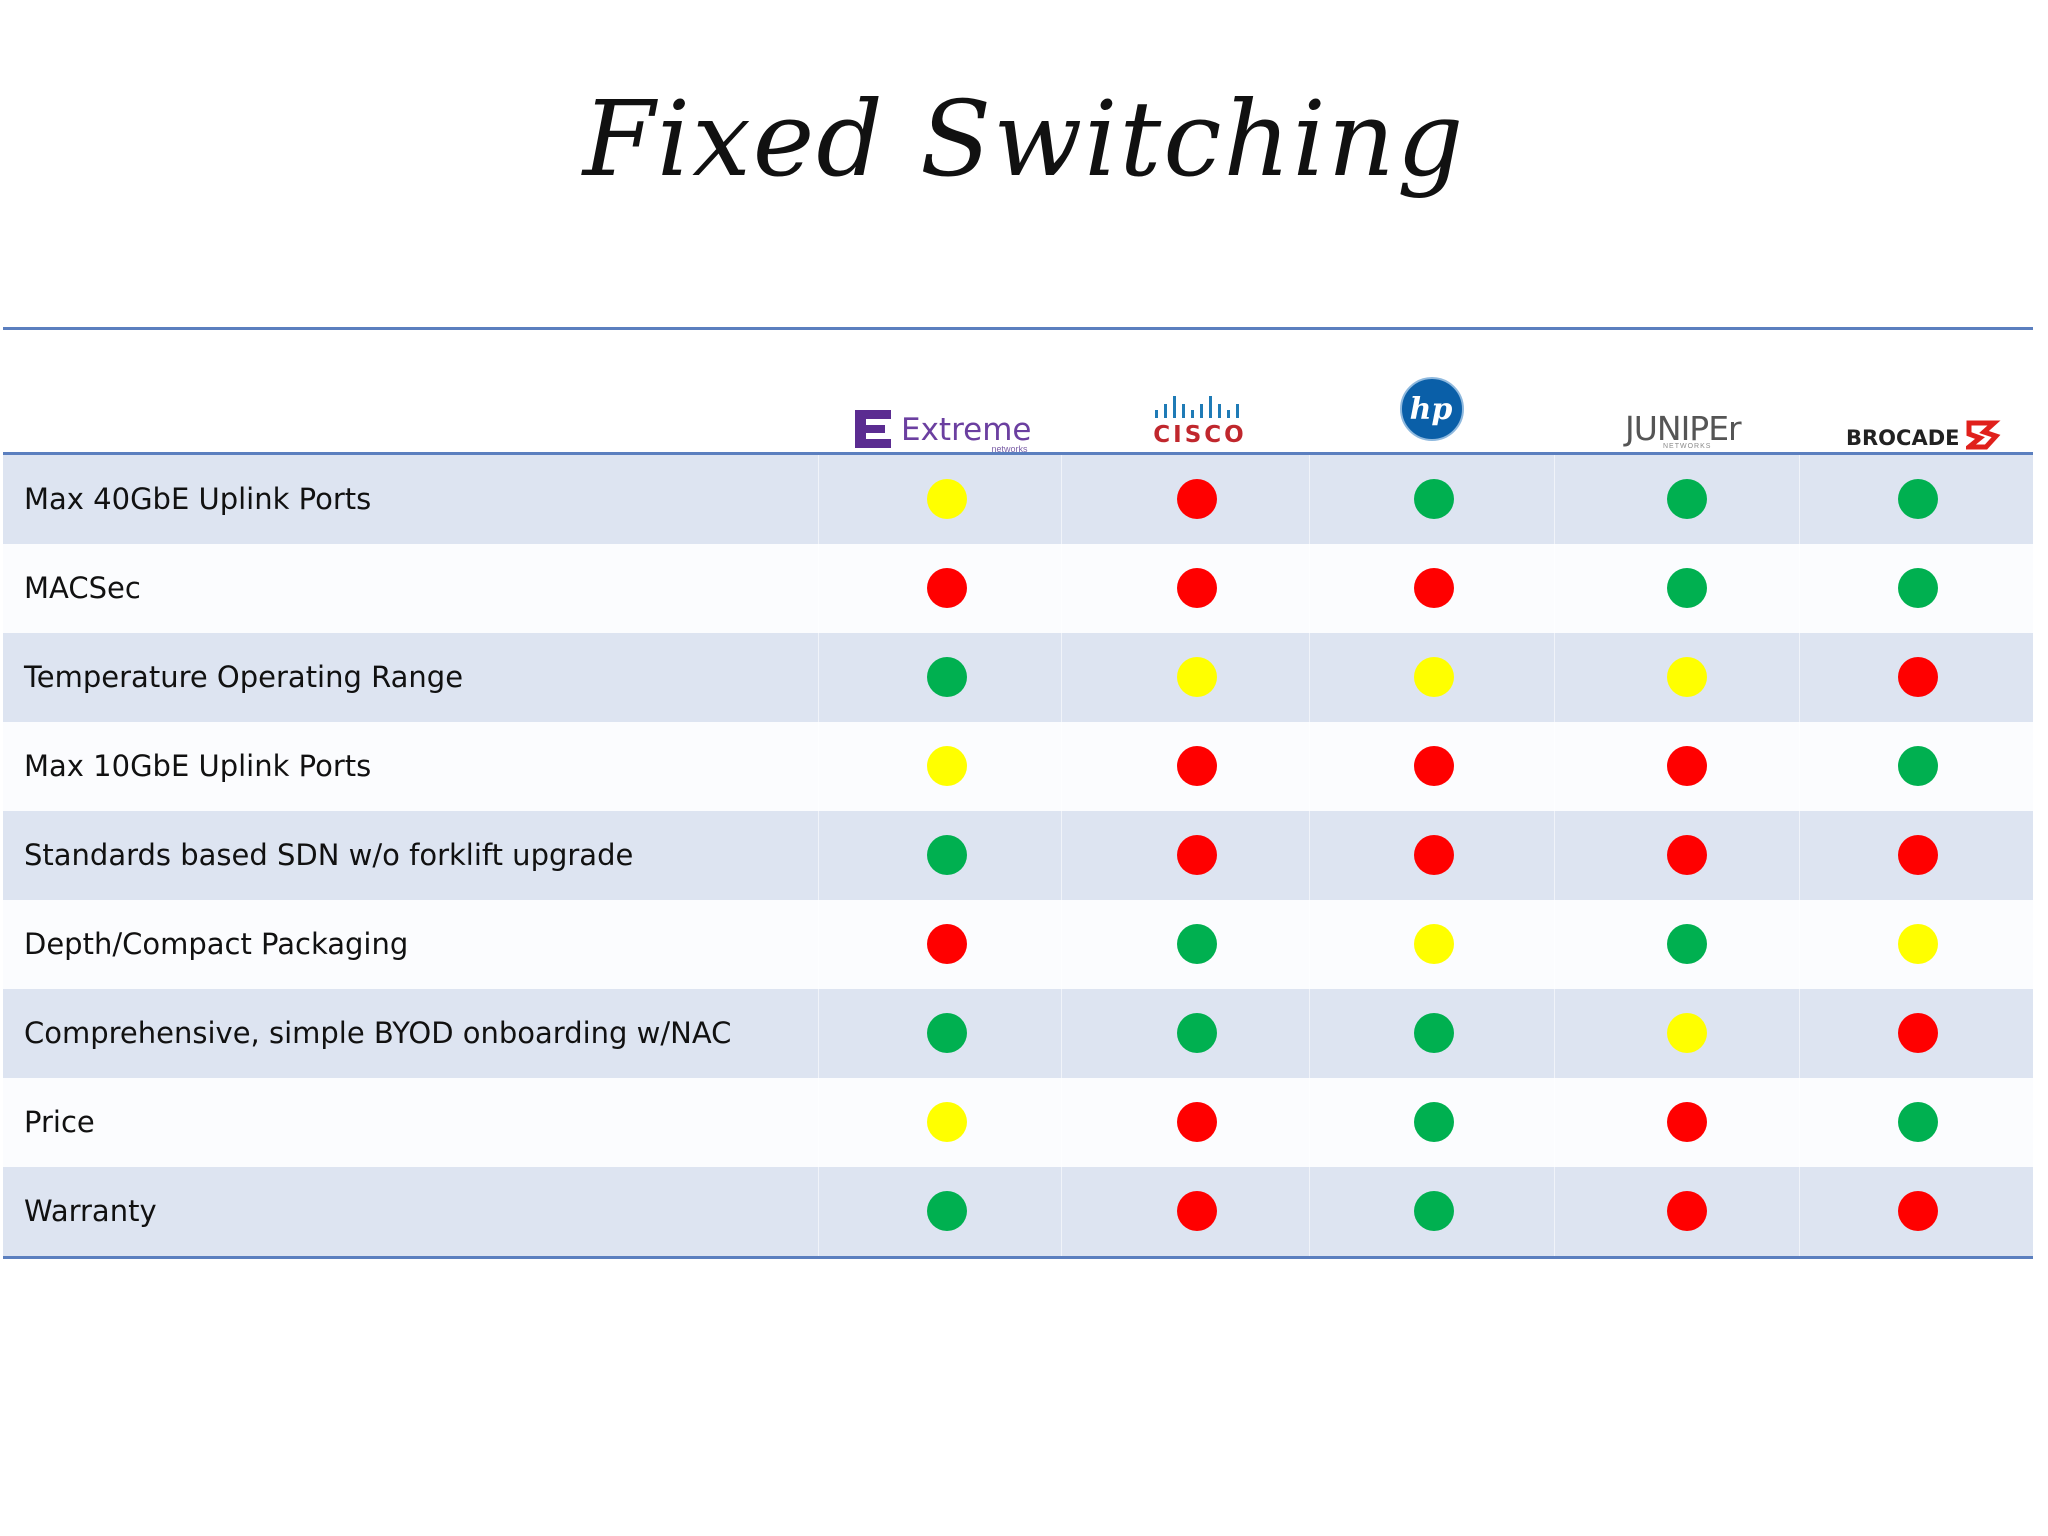  I want to click on vendor-name-cisco: CISCO, so click(1200, 435).